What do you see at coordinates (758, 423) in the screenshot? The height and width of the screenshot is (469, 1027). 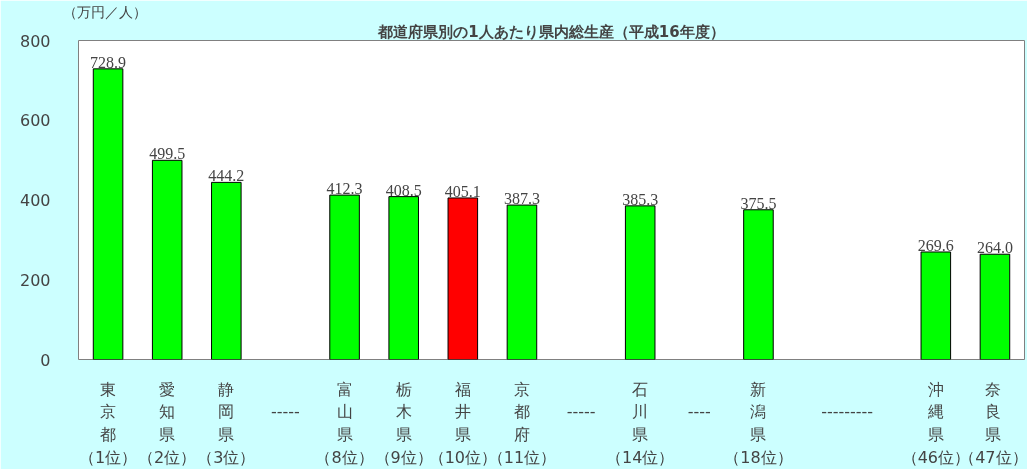 I see `x-tick-label: 新潟県（18位）` at bounding box center [758, 423].